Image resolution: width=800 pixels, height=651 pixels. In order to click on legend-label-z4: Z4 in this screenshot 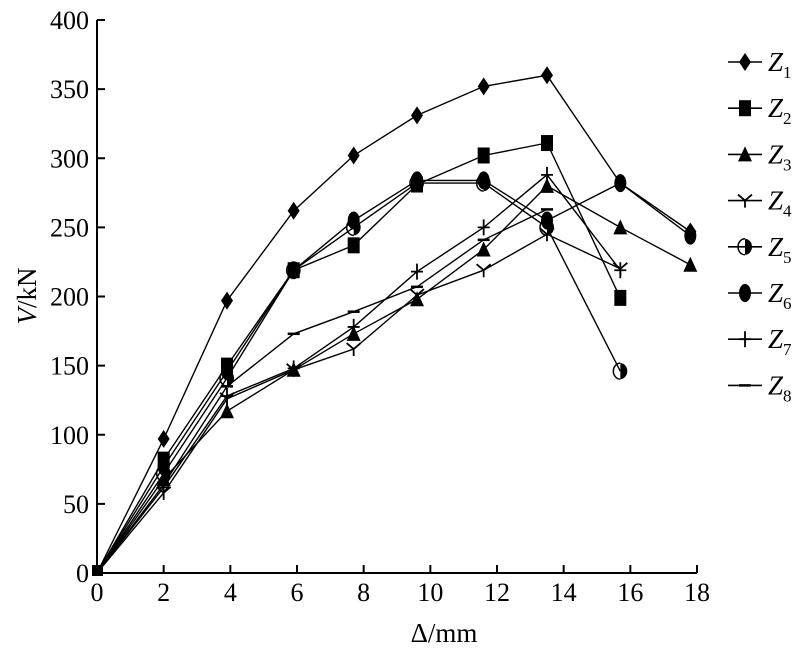, I will do `click(780, 203)`.